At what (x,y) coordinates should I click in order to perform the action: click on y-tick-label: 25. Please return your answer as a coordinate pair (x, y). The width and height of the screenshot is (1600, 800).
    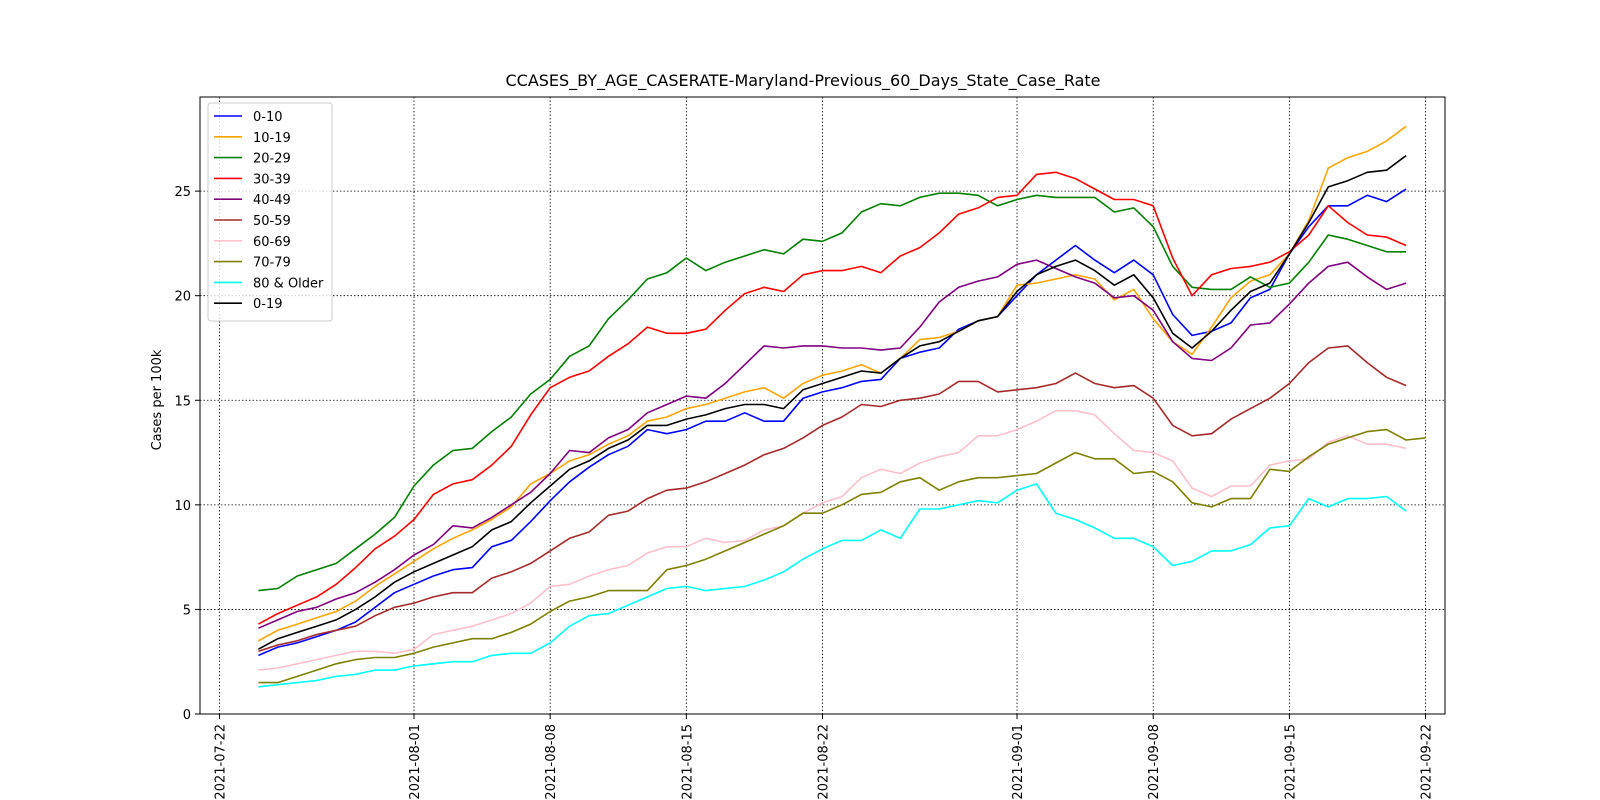
    Looking at the image, I should click on (182, 192).